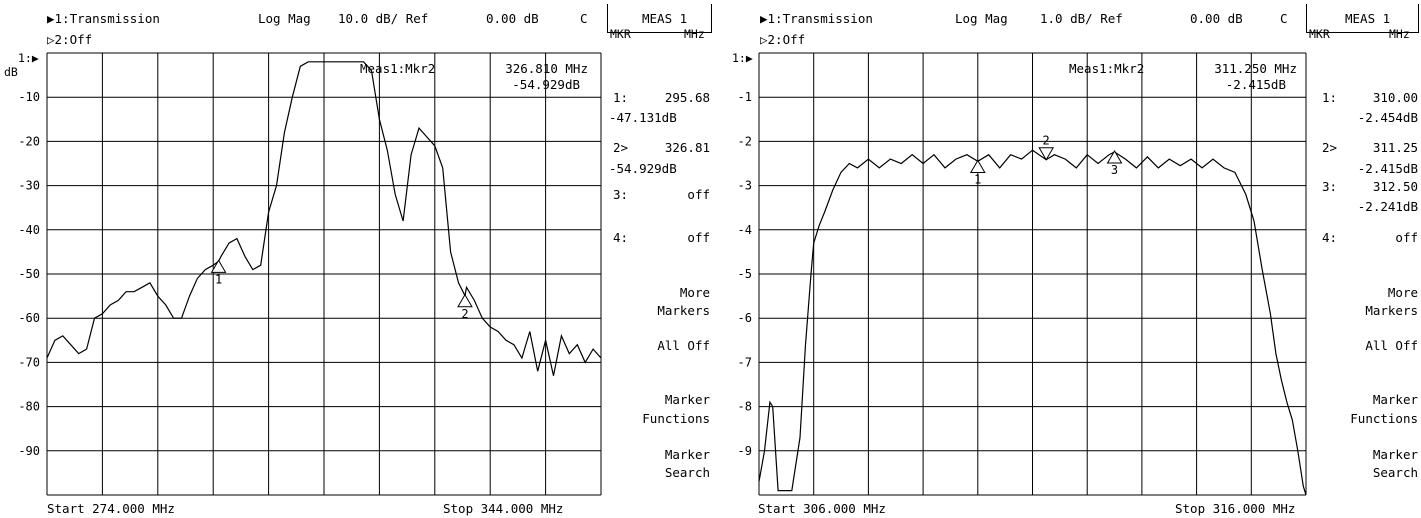 This screenshot has width=1421, height=518. I want to click on marker-3-freq: 312.50, so click(1395, 186).